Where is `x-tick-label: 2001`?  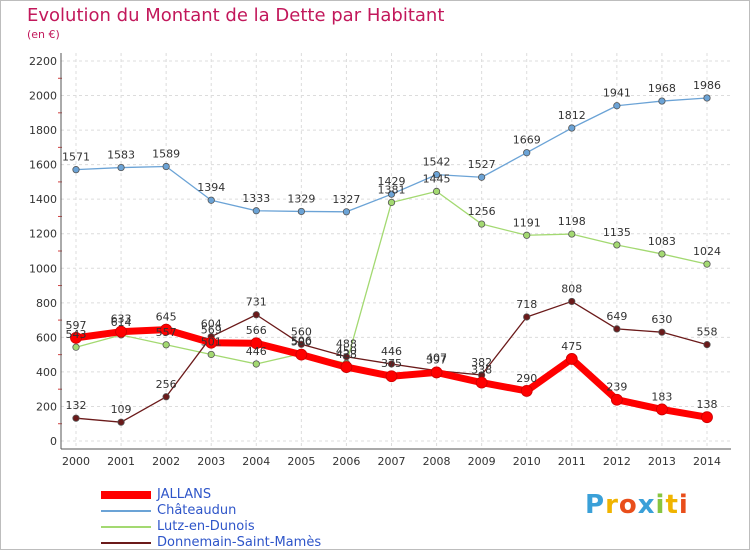 x-tick-label: 2001 is located at coordinates (121, 461).